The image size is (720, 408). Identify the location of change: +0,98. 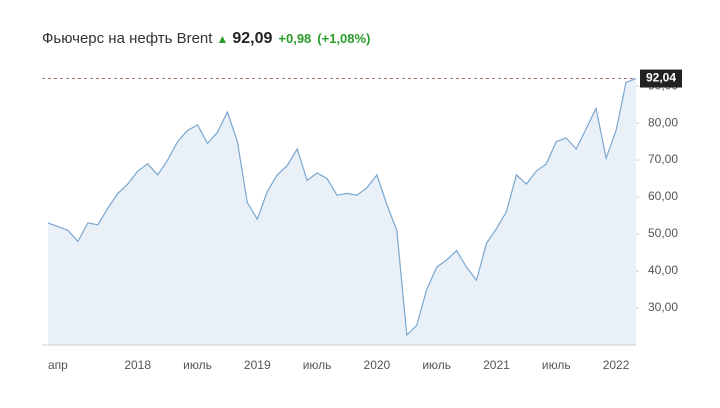
(295, 38).